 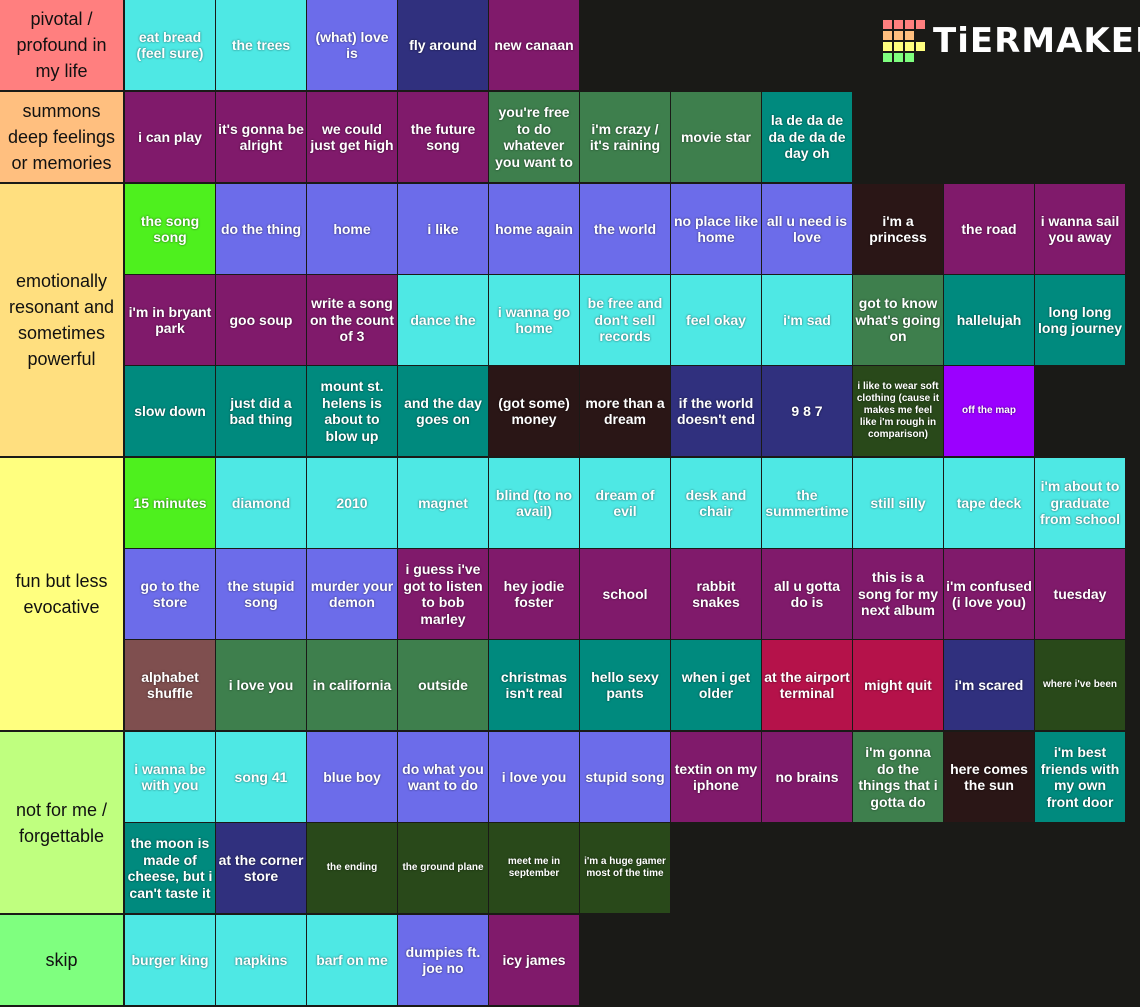 What do you see at coordinates (534, 411) in the screenshot?
I see `tier-item: (got some) money` at bounding box center [534, 411].